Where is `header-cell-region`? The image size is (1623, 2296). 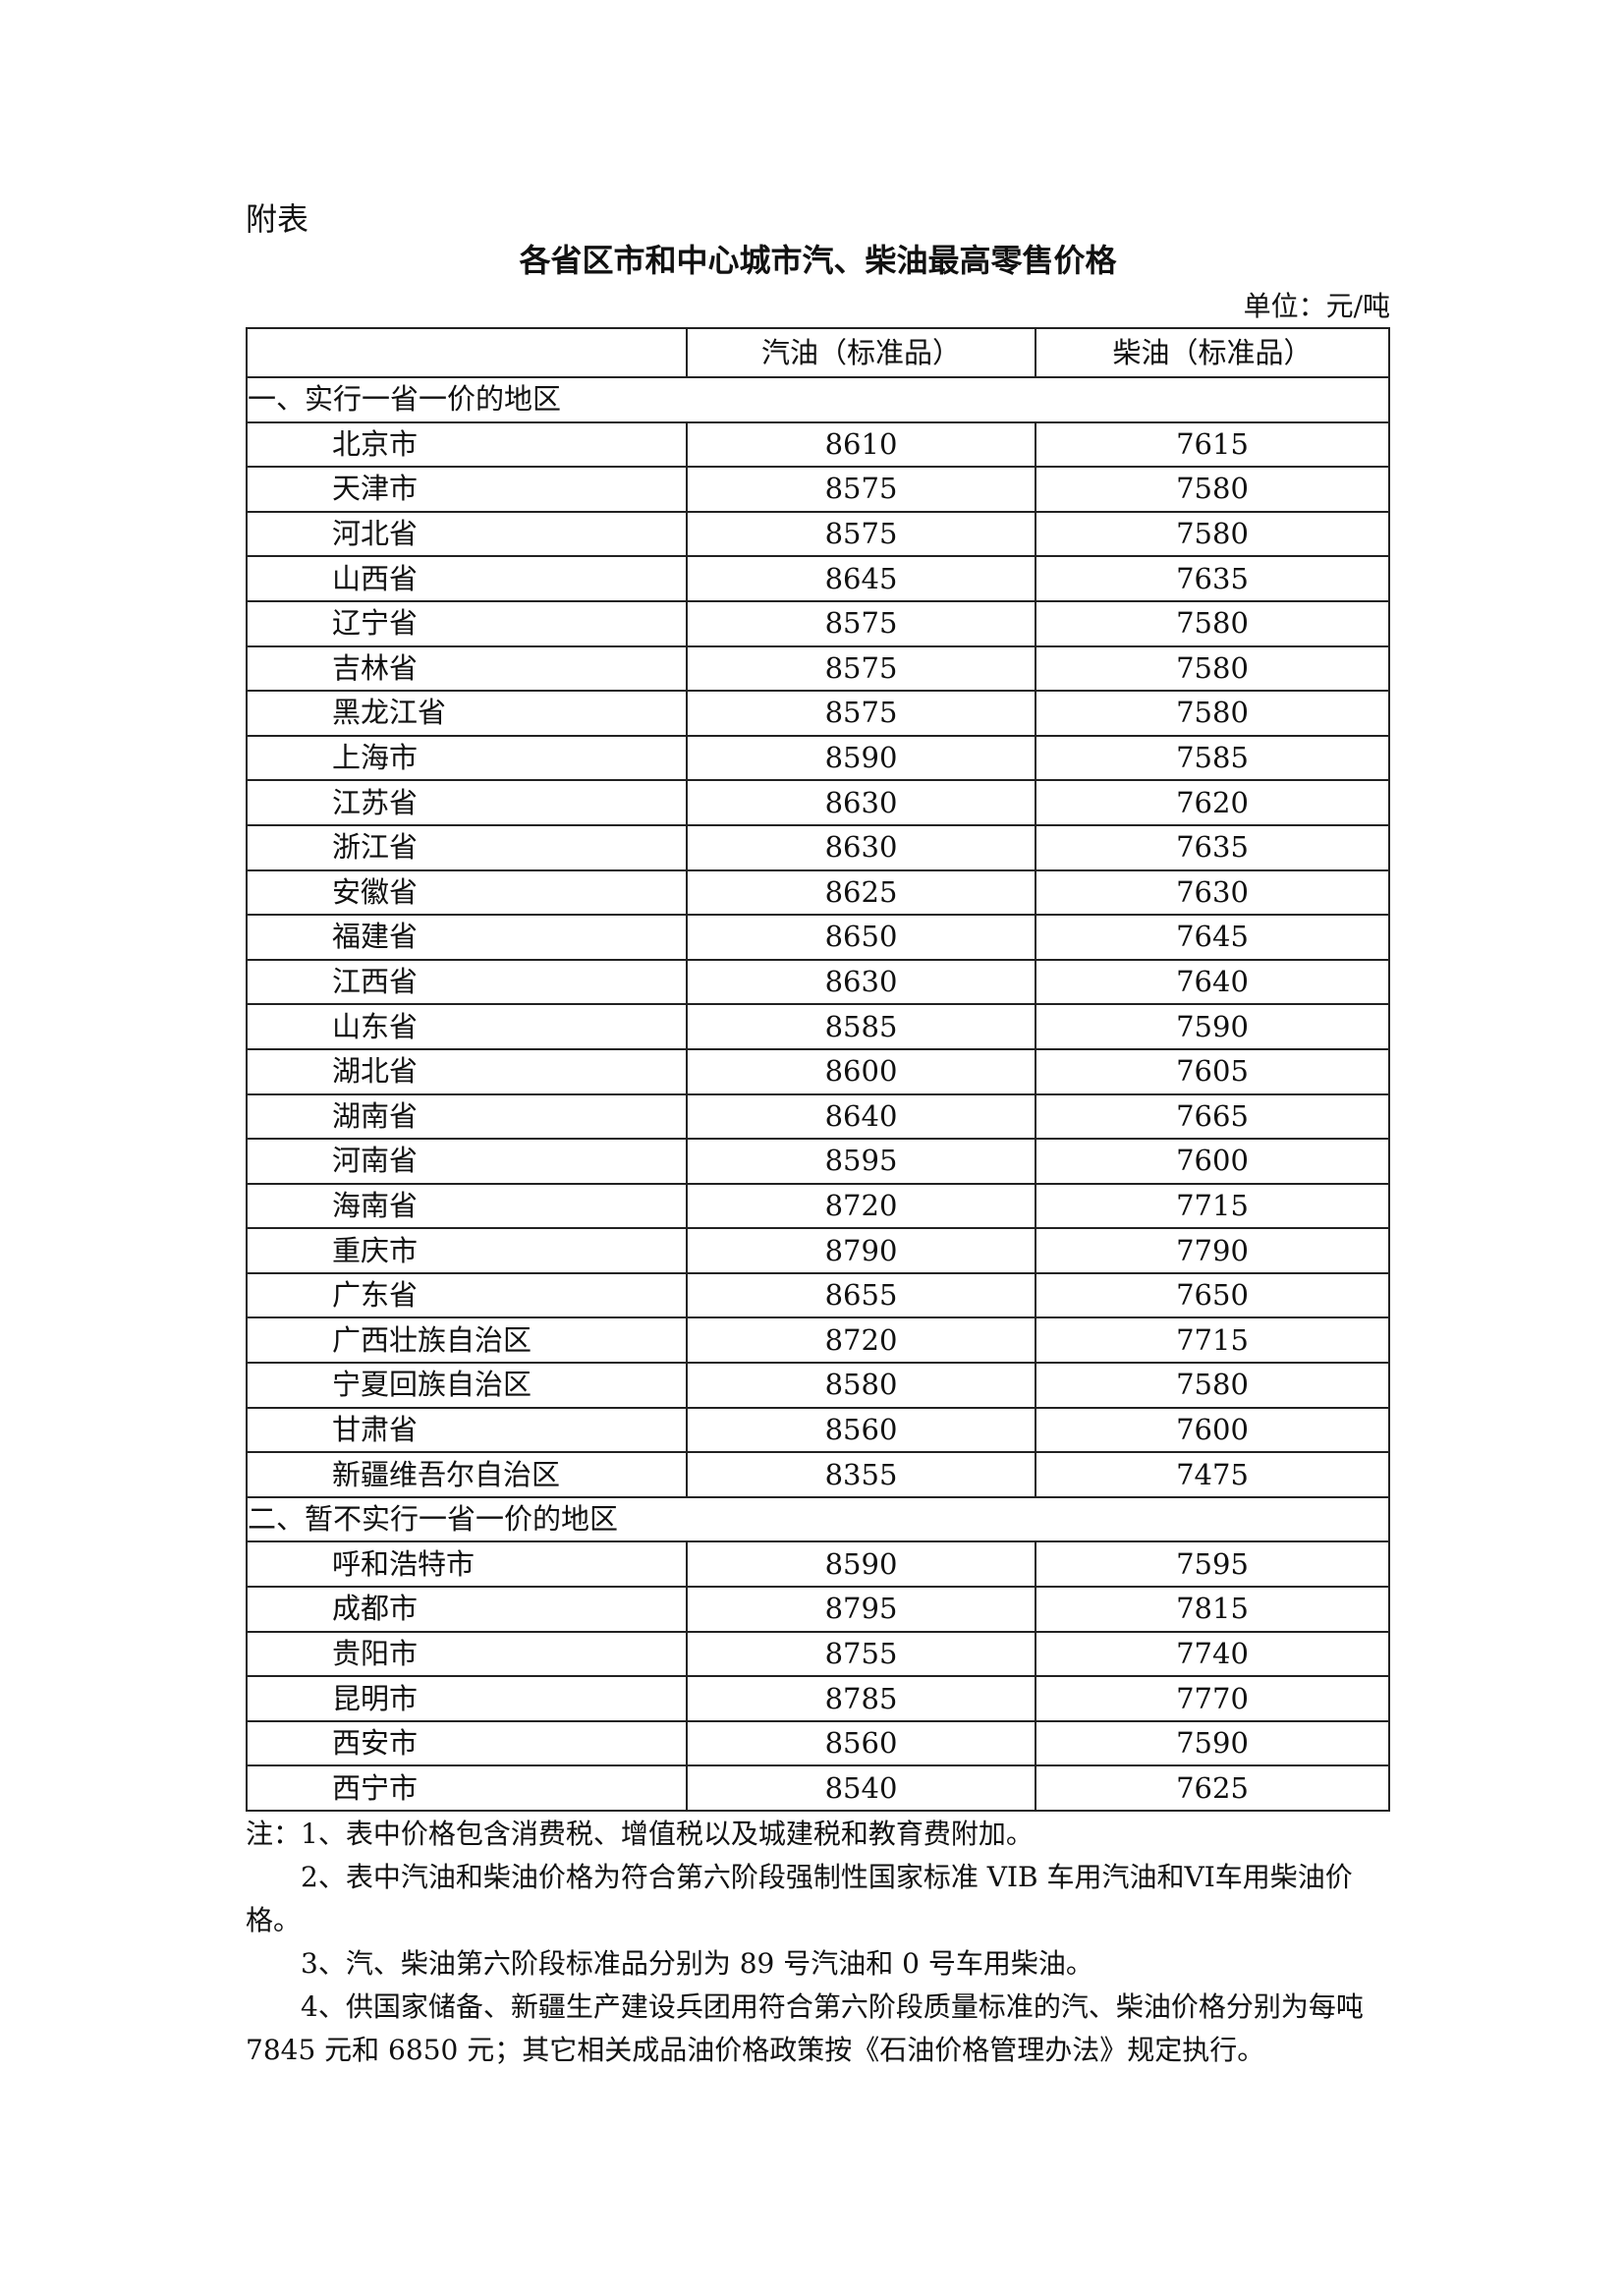 header-cell-region is located at coordinates (467, 352).